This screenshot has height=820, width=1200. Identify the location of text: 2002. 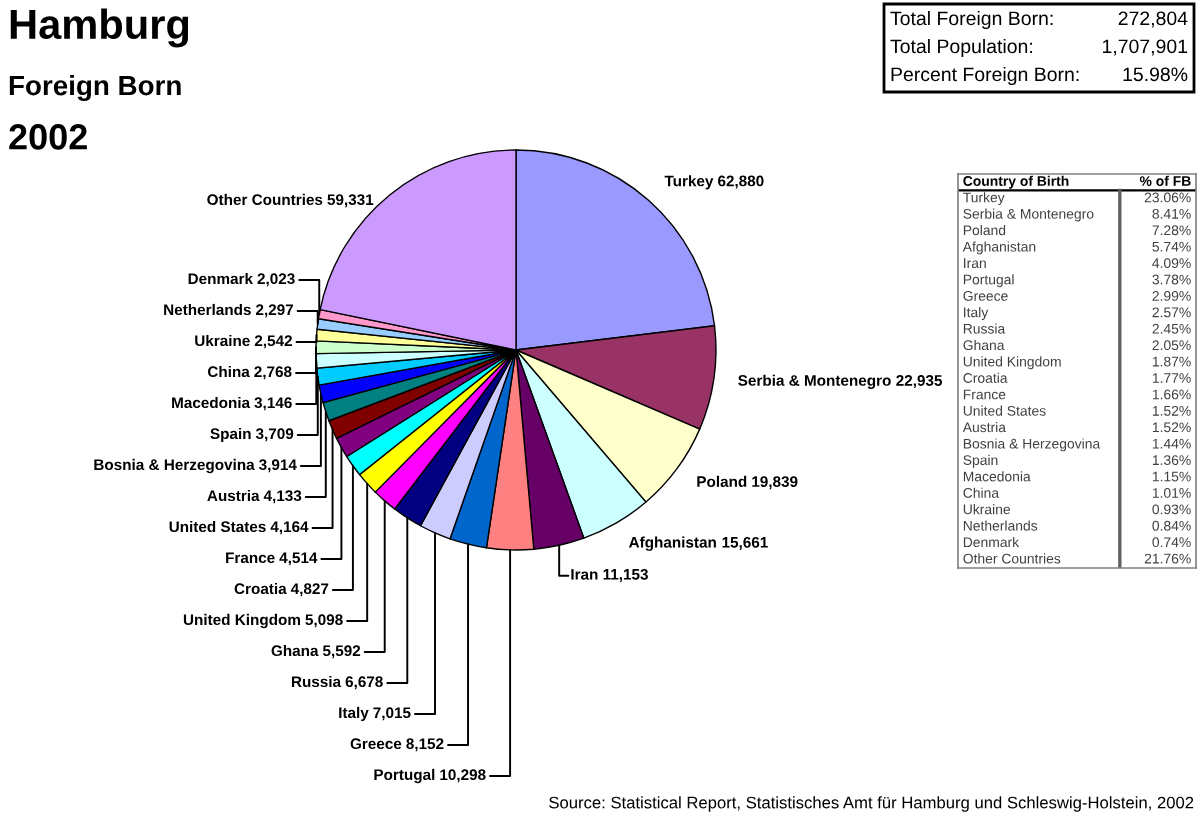
(48, 137).